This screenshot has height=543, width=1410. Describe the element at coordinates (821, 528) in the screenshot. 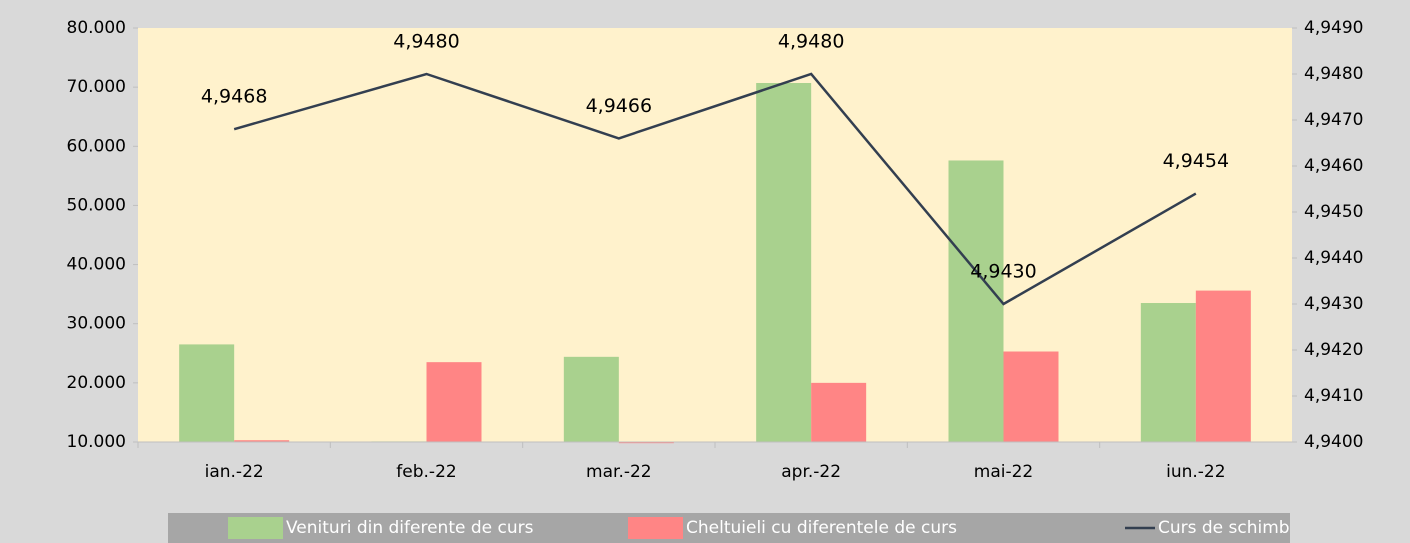

I see `legend-label: Cheltuieli cu diferentele de curs` at that location.